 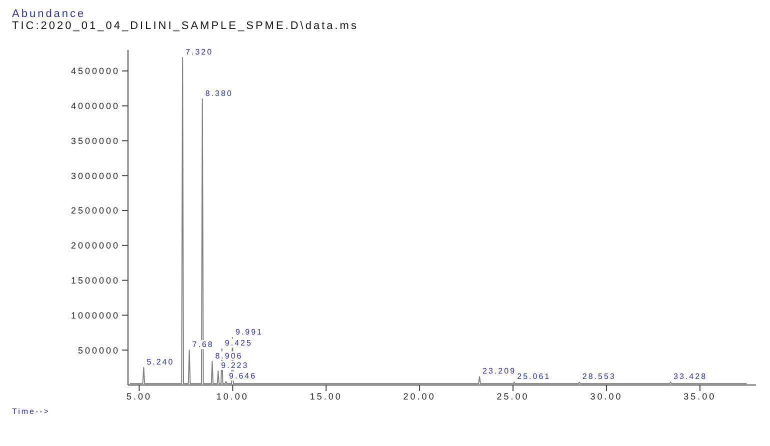 What do you see at coordinates (95, 141) in the screenshot?
I see `y-tick-label: 3500000` at bounding box center [95, 141].